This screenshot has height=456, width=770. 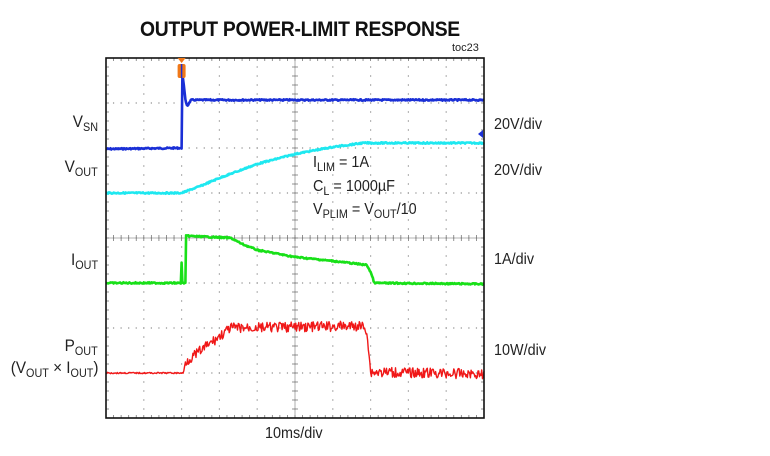 I want to click on annot-main: V, so click(x=318, y=209).